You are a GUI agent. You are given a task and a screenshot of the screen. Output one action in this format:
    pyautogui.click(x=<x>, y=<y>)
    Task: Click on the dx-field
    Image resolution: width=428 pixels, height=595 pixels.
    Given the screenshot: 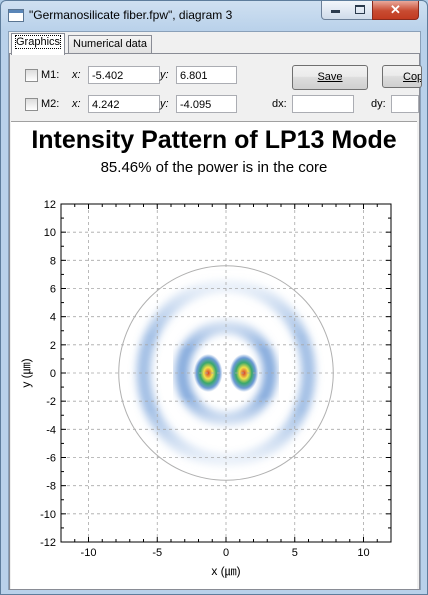 What is the action you would take?
    pyautogui.click(x=323, y=104)
    